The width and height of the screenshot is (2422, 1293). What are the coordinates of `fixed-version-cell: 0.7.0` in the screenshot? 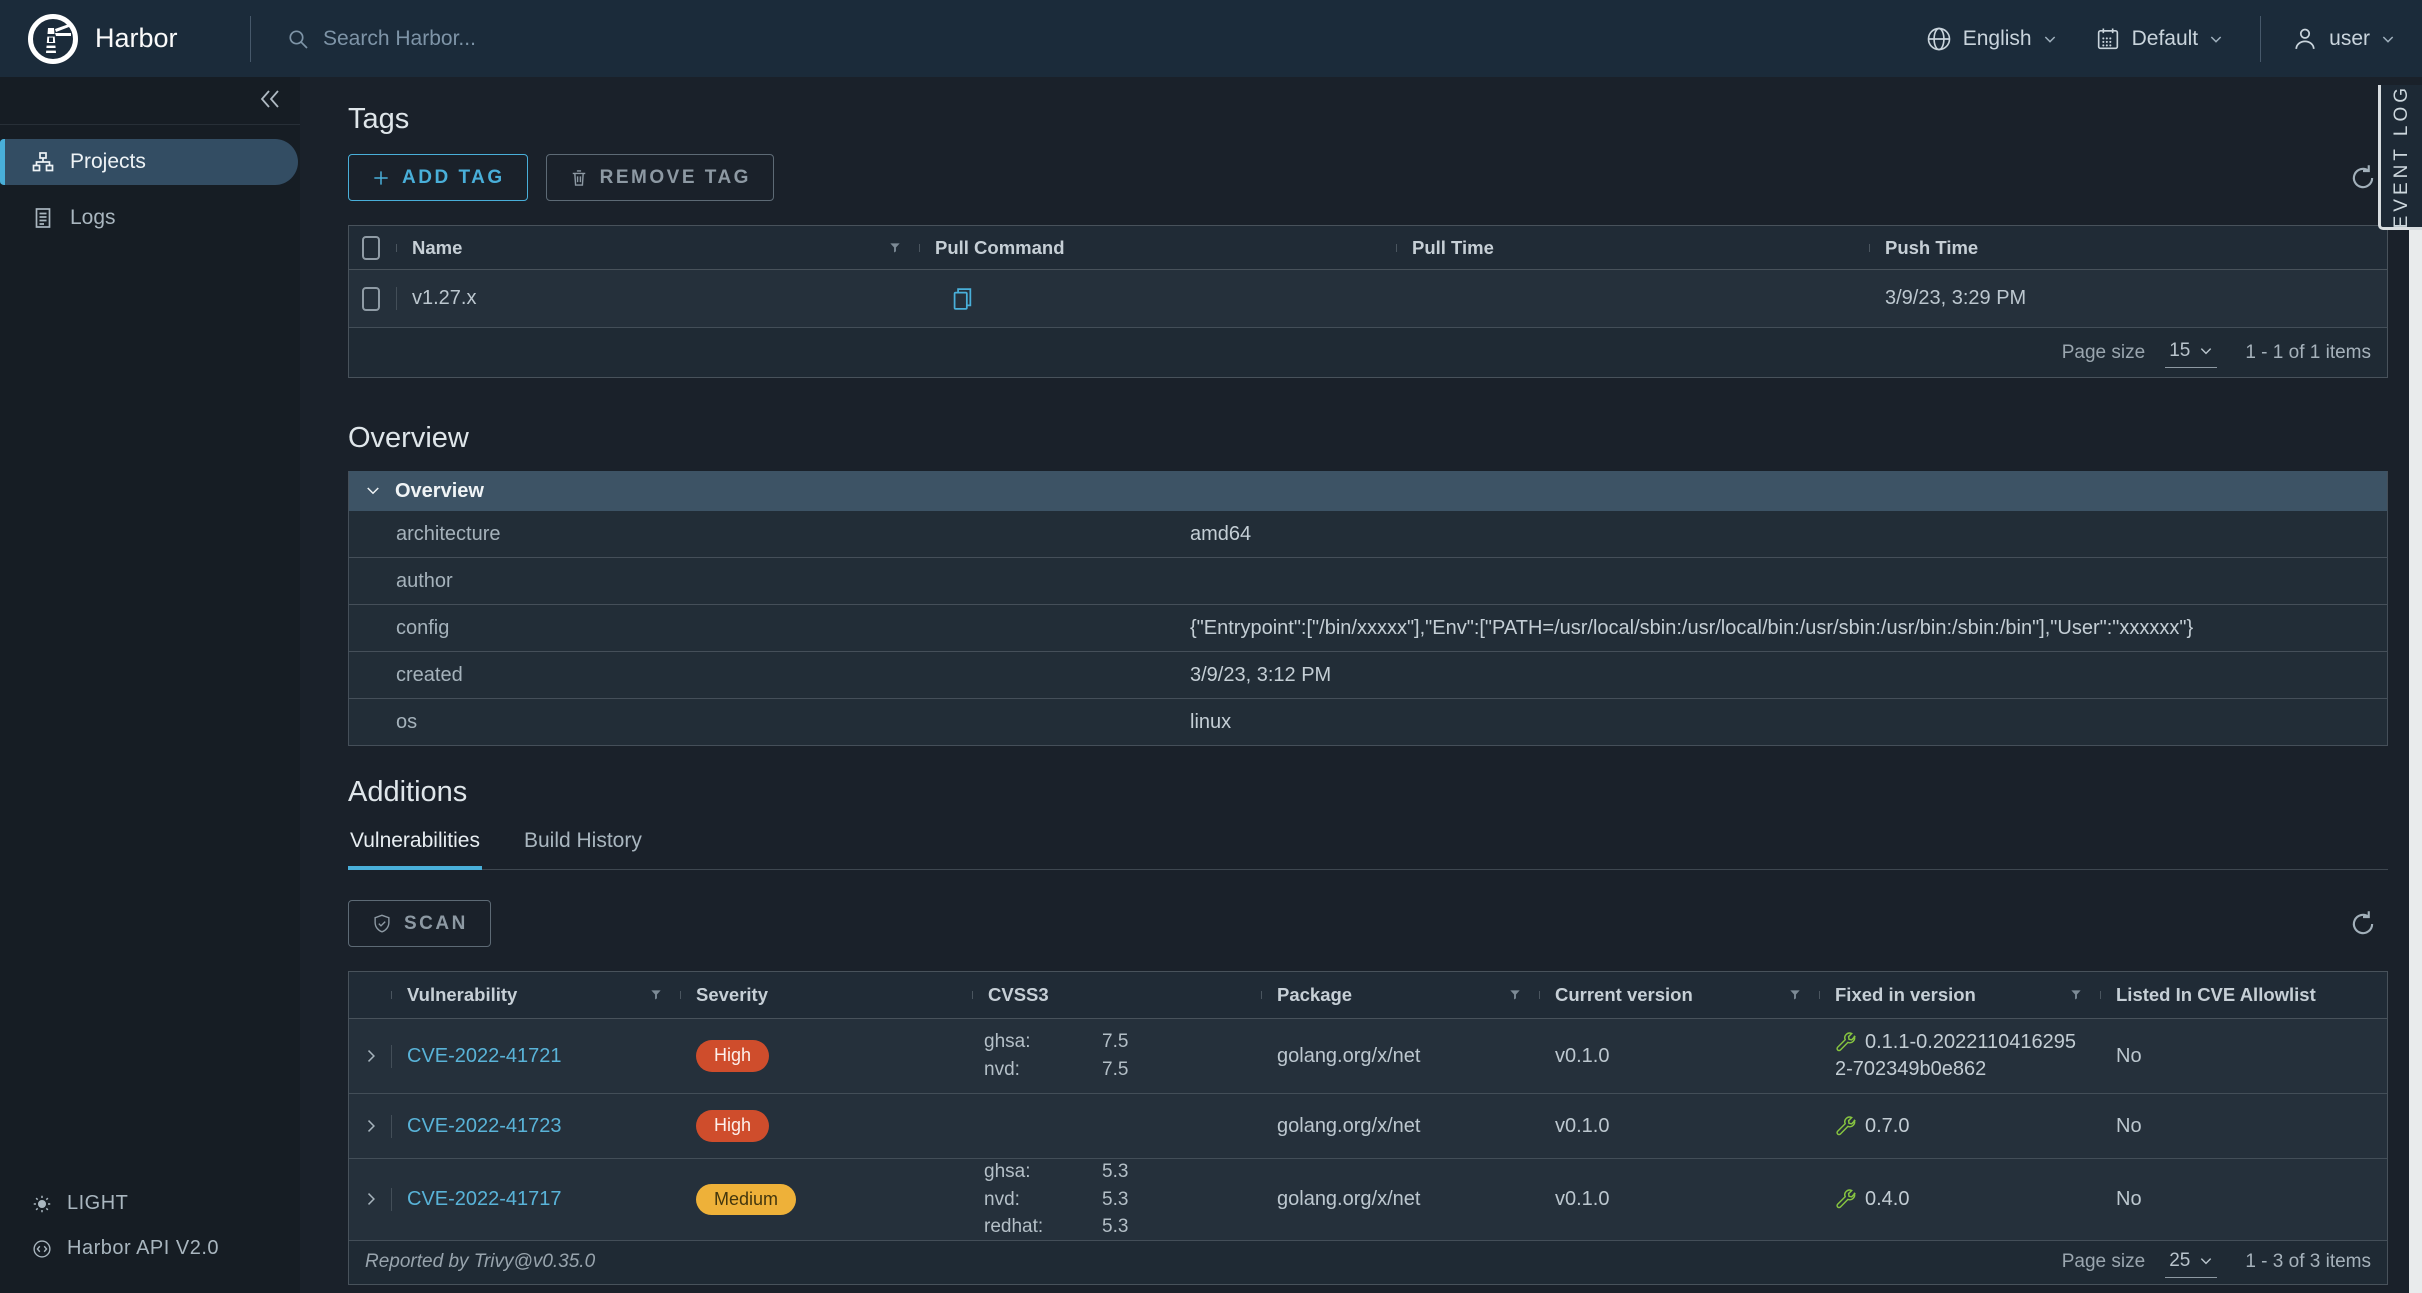 It's located at (1959, 1126).